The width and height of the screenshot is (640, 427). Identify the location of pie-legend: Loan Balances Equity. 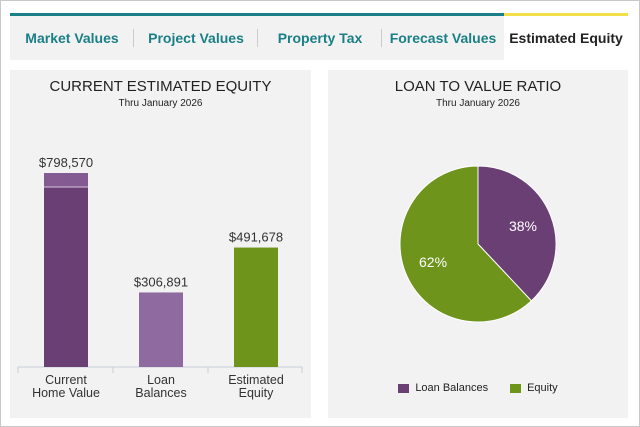
(478, 388).